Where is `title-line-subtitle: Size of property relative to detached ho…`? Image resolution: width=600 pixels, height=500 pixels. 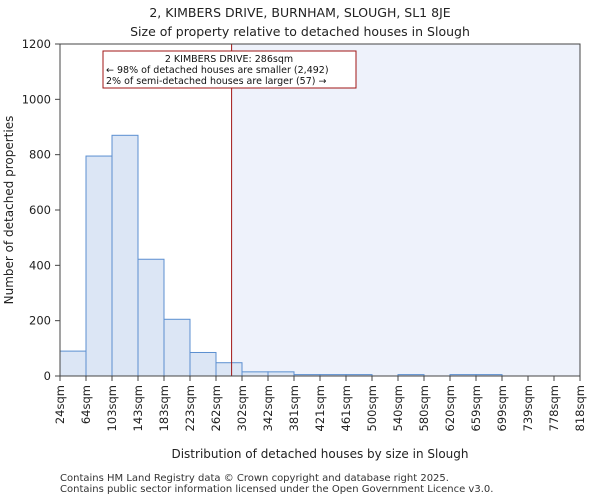
title-line-subtitle: Size of property relative to detached ho… is located at coordinates (300, 31).